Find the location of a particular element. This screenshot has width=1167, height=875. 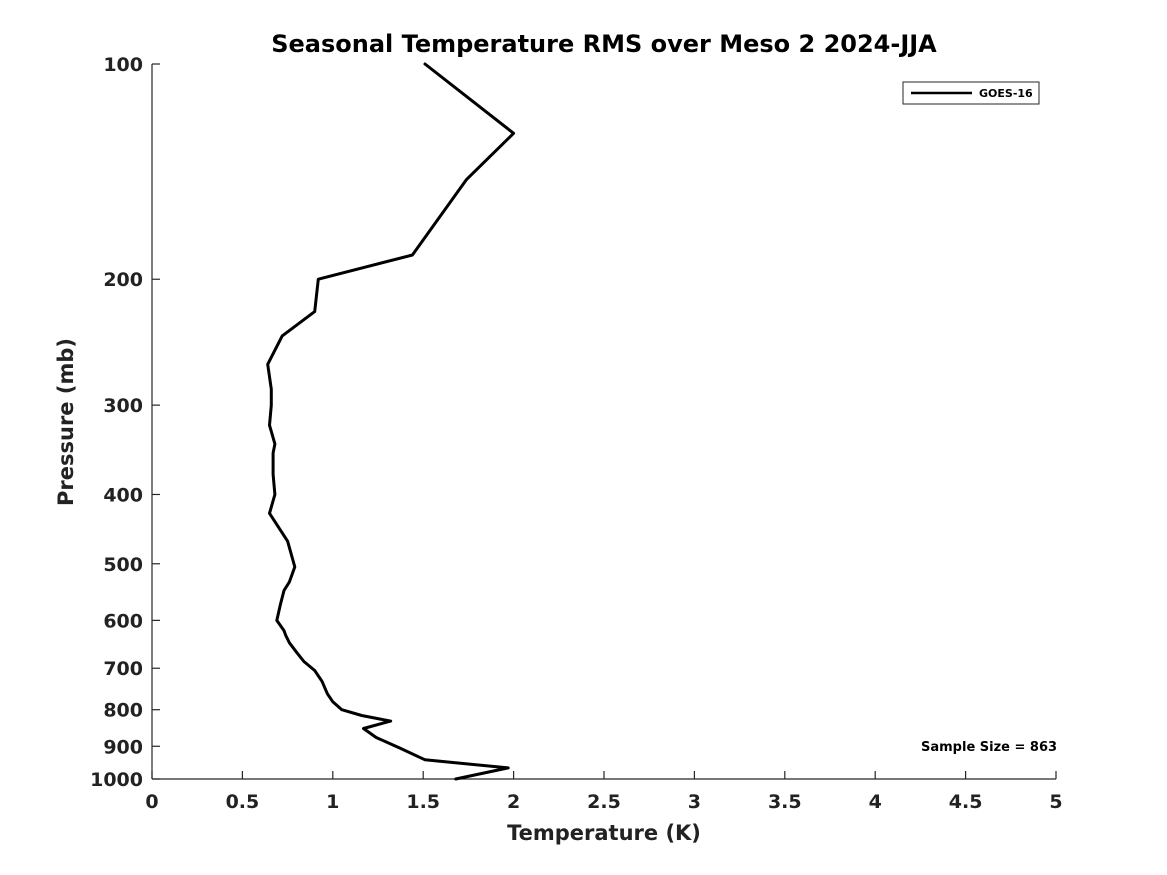

x-tick-label: 4.5 is located at coordinates (966, 802).